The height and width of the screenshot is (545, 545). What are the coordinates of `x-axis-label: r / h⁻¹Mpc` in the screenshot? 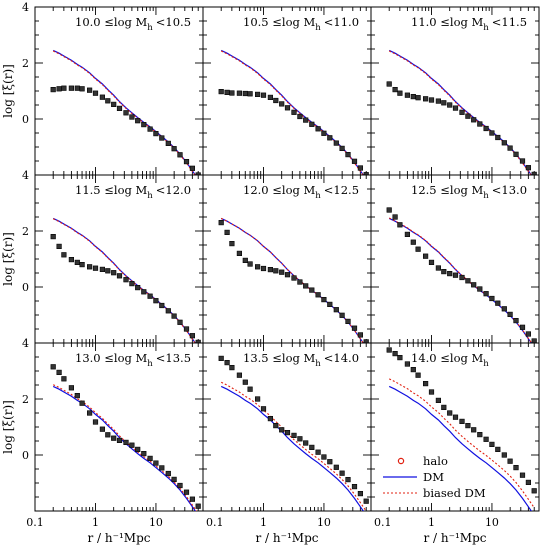 It's located at (119, 538).